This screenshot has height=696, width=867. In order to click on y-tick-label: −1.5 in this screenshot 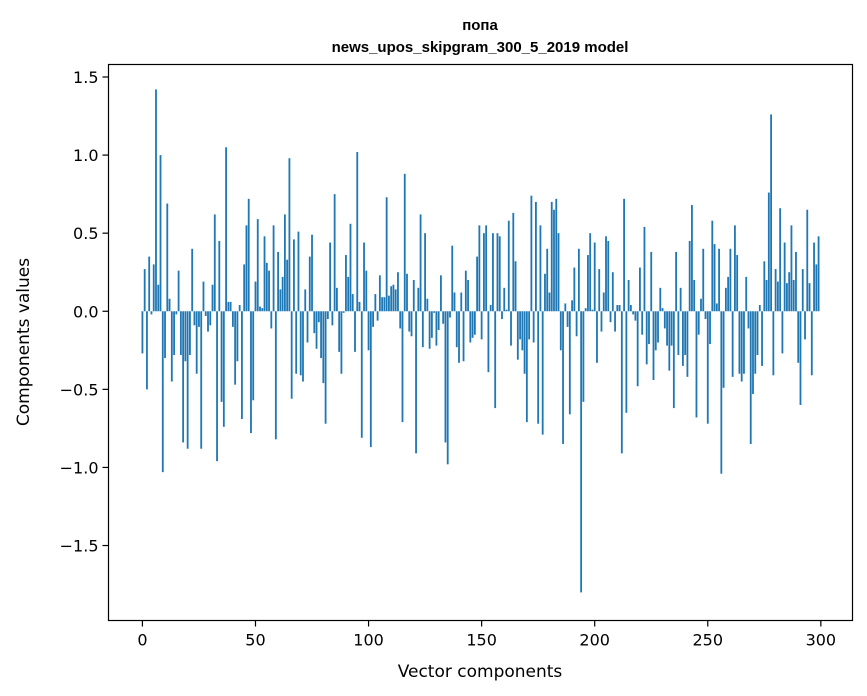, I will do `click(79, 546)`.